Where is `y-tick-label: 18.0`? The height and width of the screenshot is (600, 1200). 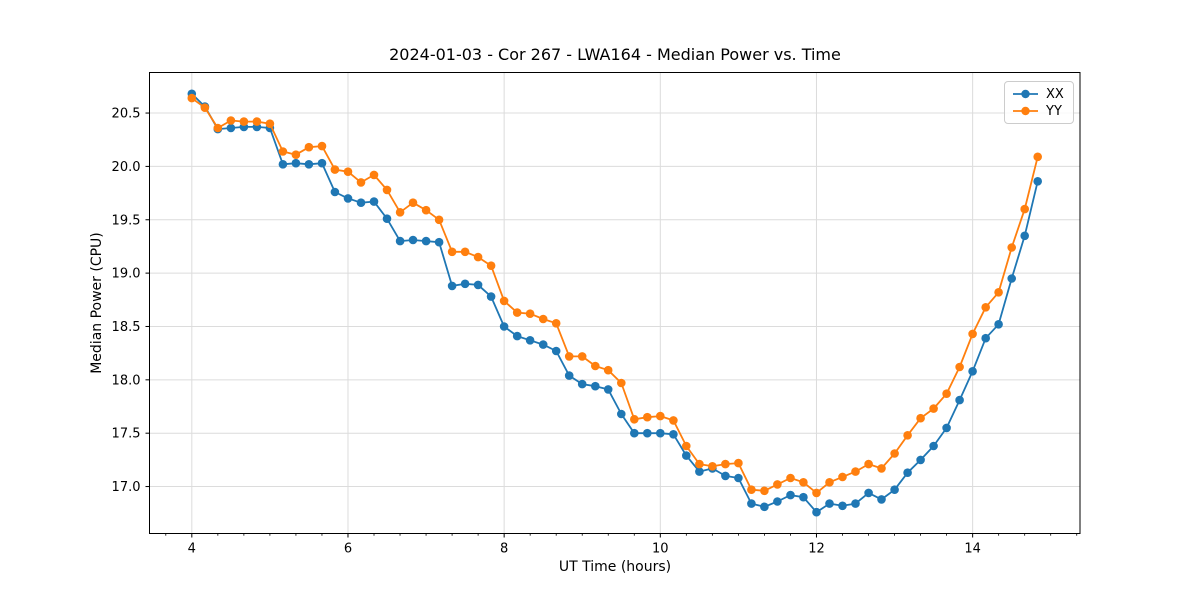 y-tick-label: 18.0 is located at coordinates (126, 380).